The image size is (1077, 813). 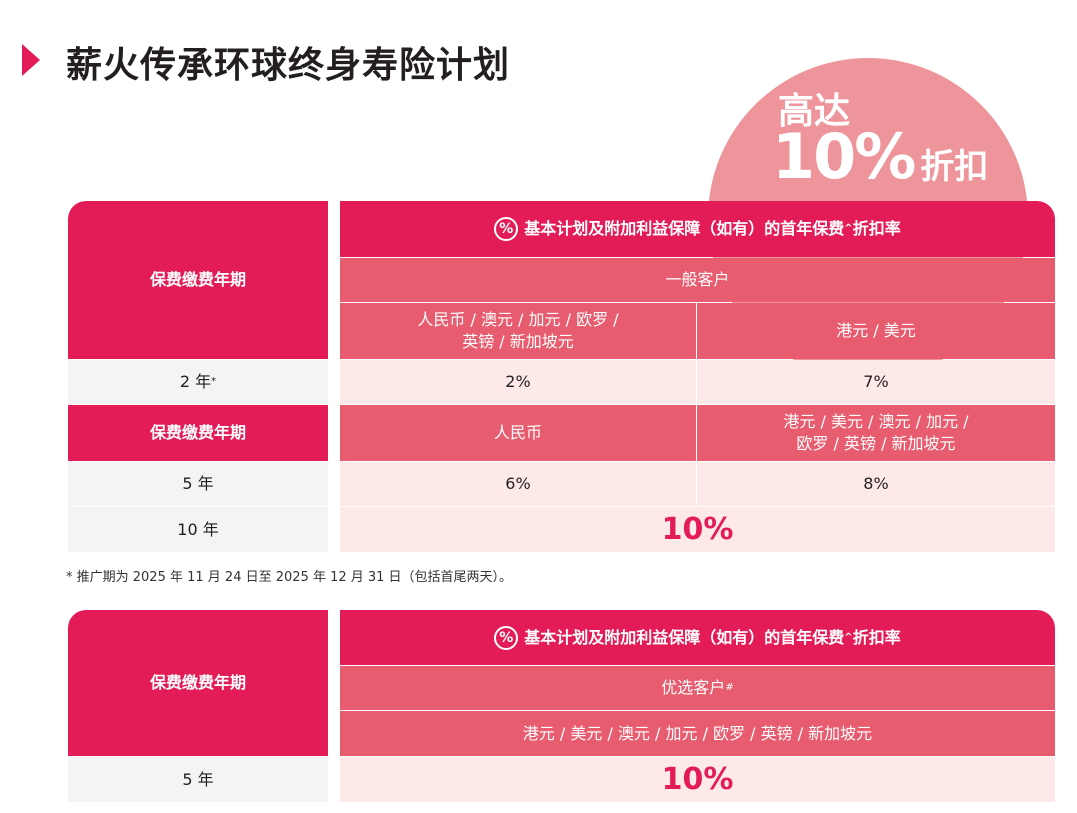 What do you see at coordinates (518, 382) in the screenshot?
I see `table1-rate-2y-a: 2%` at bounding box center [518, 382].